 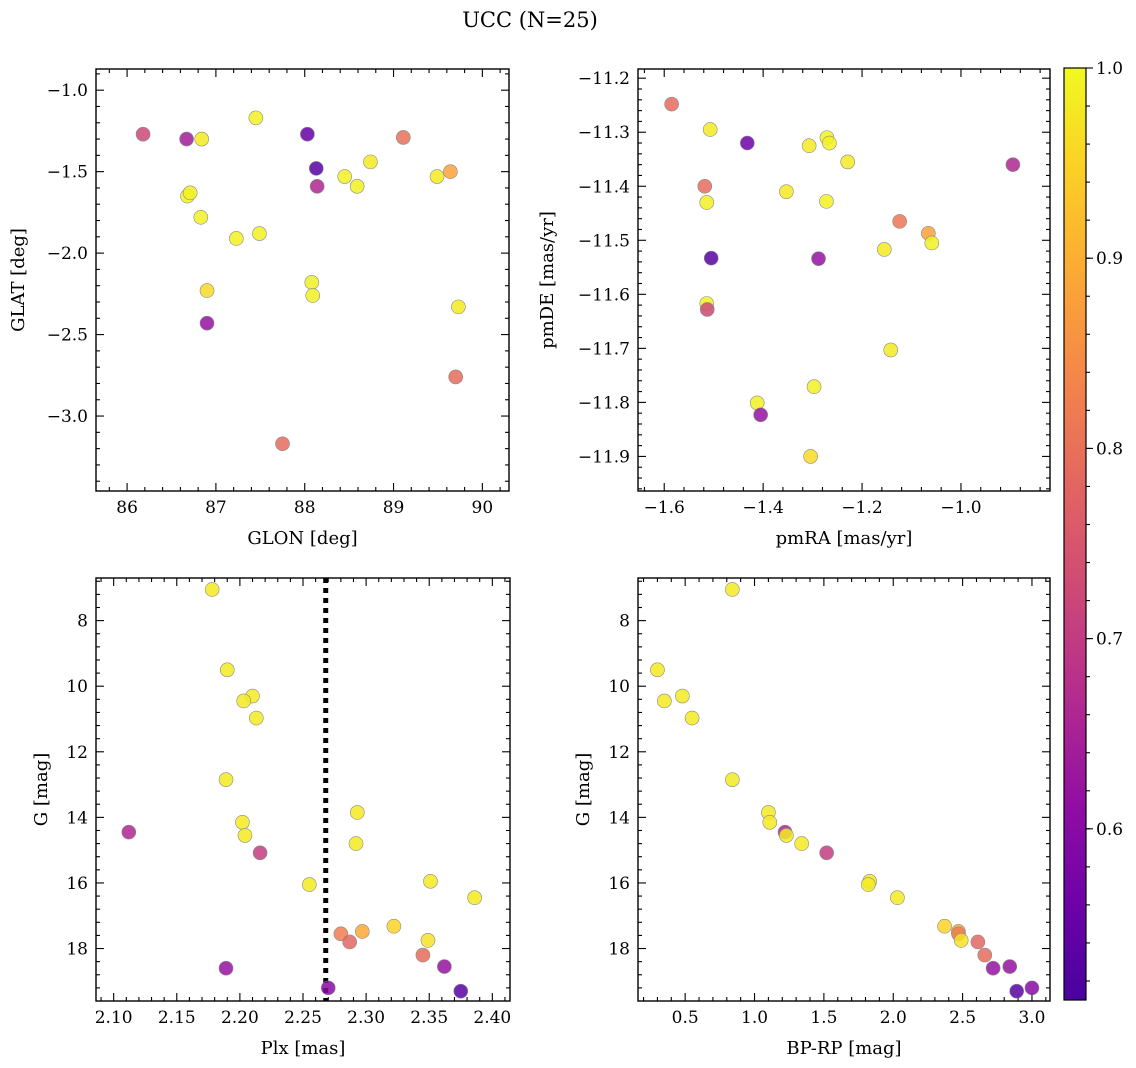 I want to click on x-tick-label: 2.0, so click(x=893, y=1018).